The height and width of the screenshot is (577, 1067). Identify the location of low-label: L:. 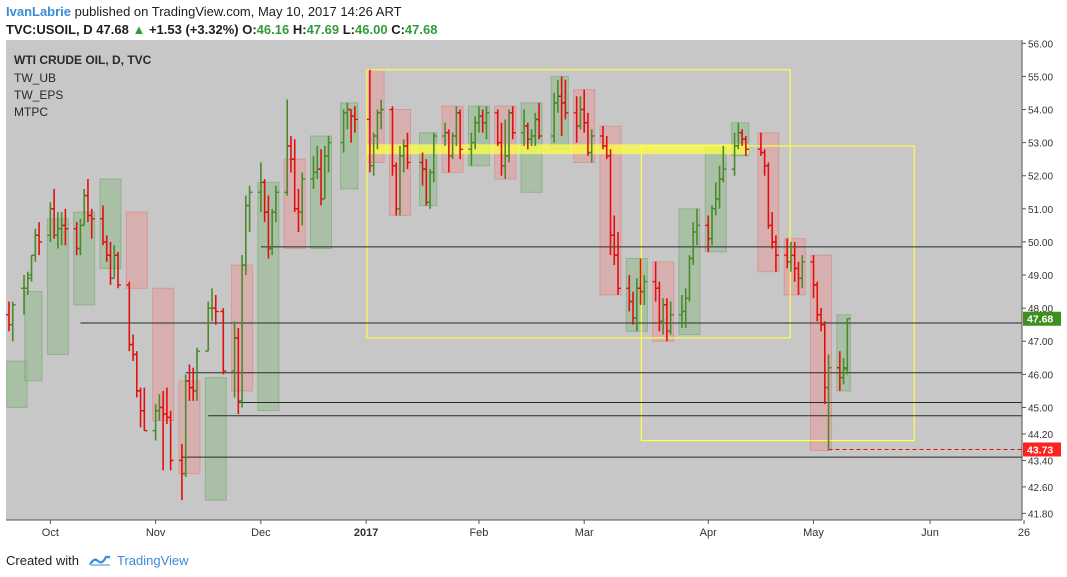
(349, 29).